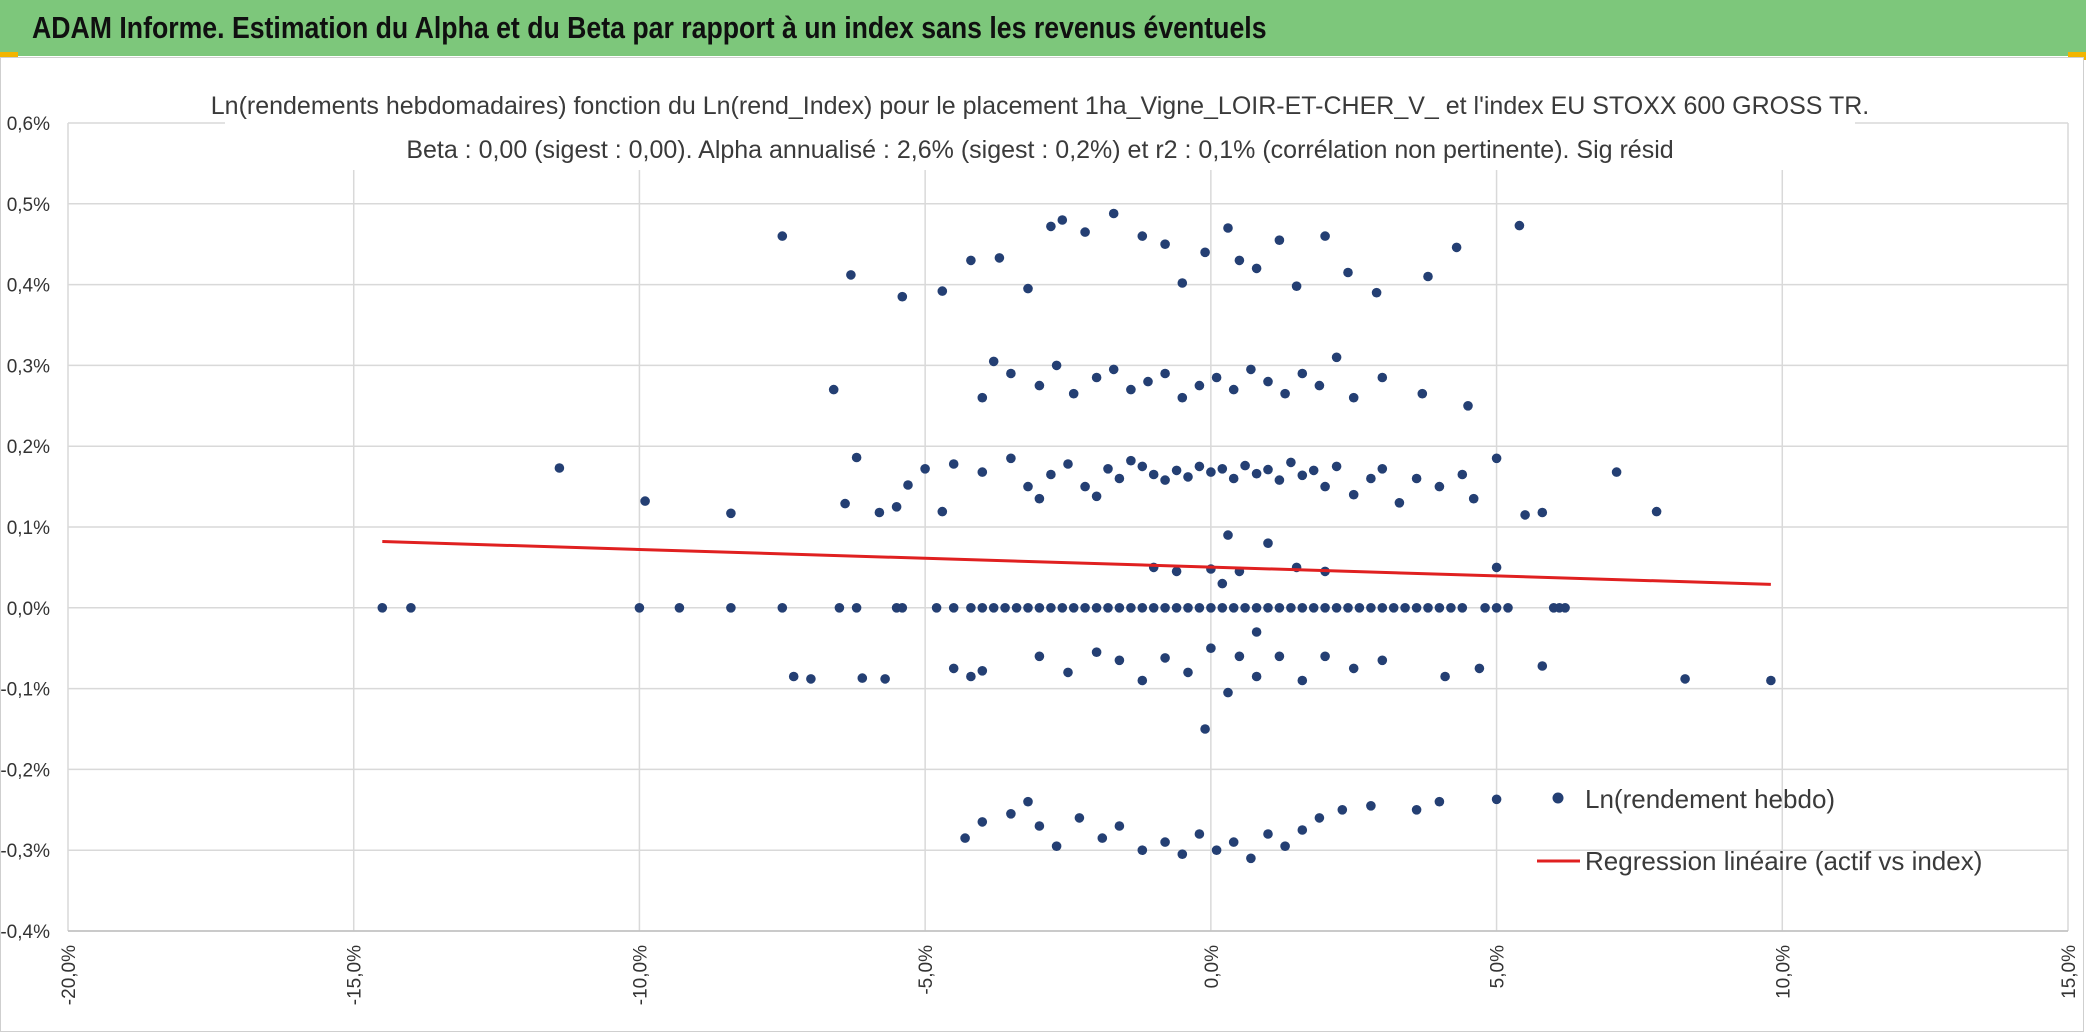  What do you see at coordinates (1710, 799) in the screenshot?
I see `legend-label-scatter: Ln(rendement hebdo)` at bounding box center [1710, 799].